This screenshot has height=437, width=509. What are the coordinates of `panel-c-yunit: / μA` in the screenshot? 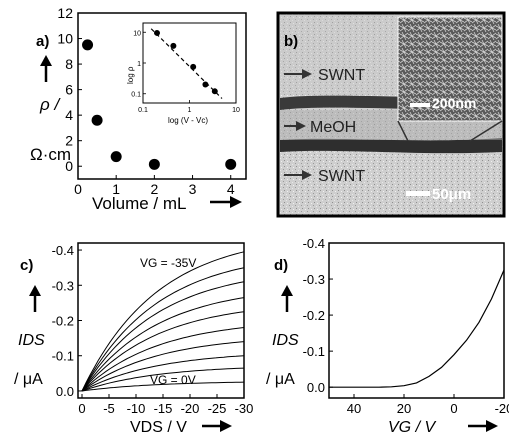 It's located at (28, 379).